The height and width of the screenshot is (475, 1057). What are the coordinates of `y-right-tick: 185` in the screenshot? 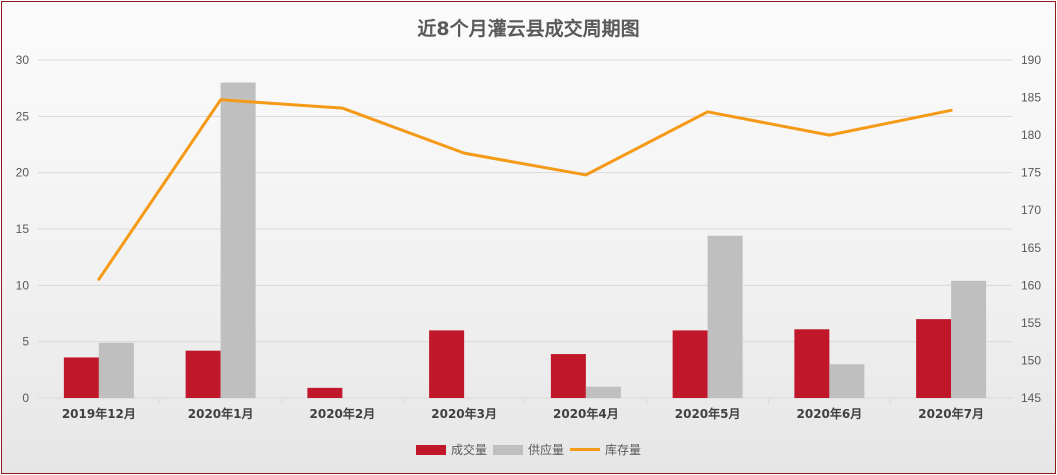 It's located at (1031, 98).